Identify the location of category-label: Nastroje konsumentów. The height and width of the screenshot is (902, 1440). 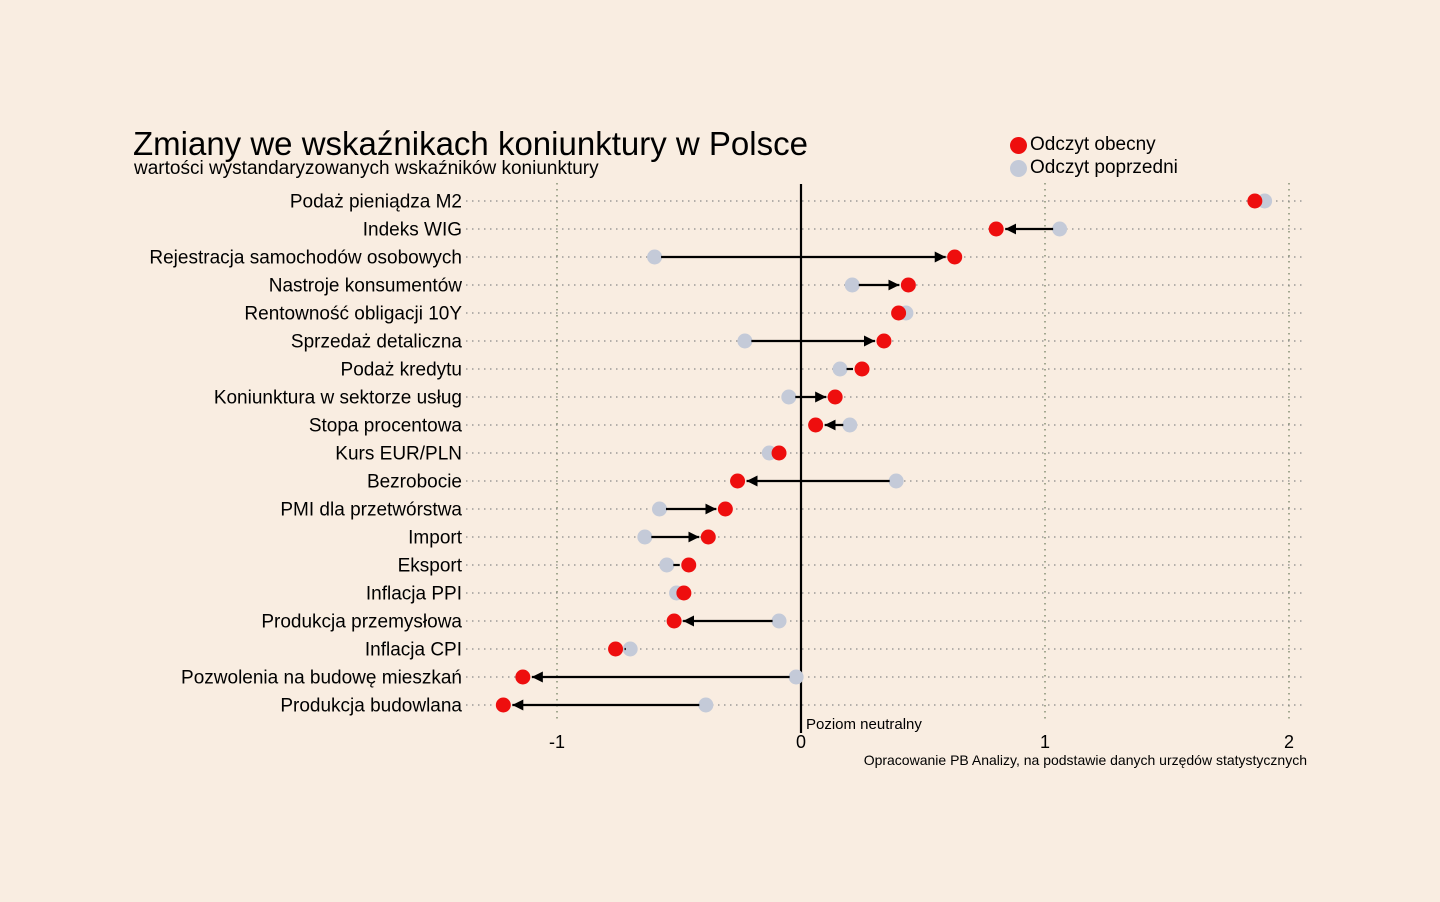
(366, 286).